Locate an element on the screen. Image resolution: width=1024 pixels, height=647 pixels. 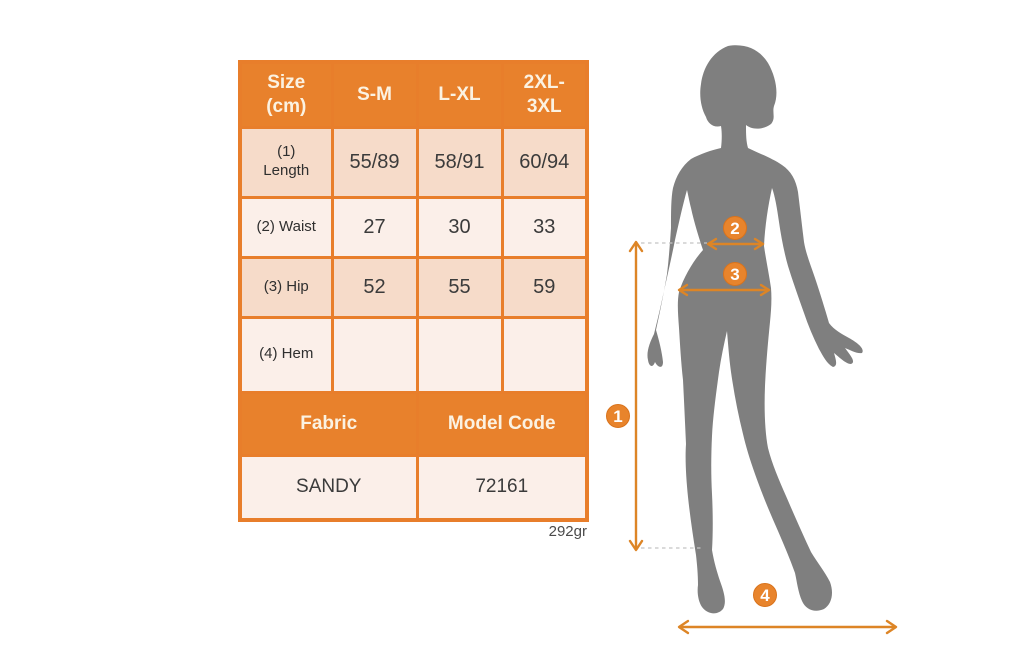
cell-length-sm: 55/89 is located at coordinates (374, 162).